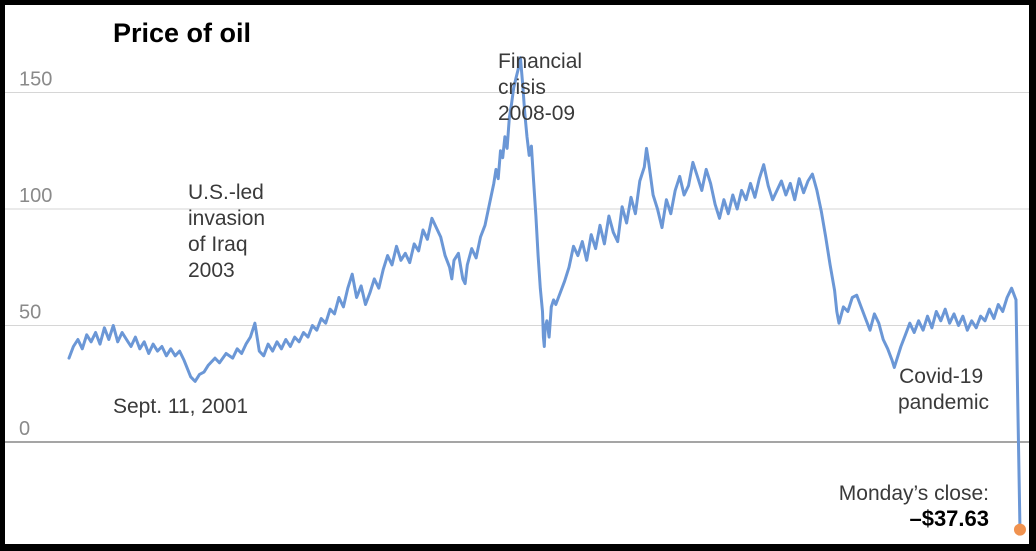  What do you see at coordinates (949, 518) in the screenshot?
I see `monday-close-value: –$37.63` at bounding box center [949, 518].